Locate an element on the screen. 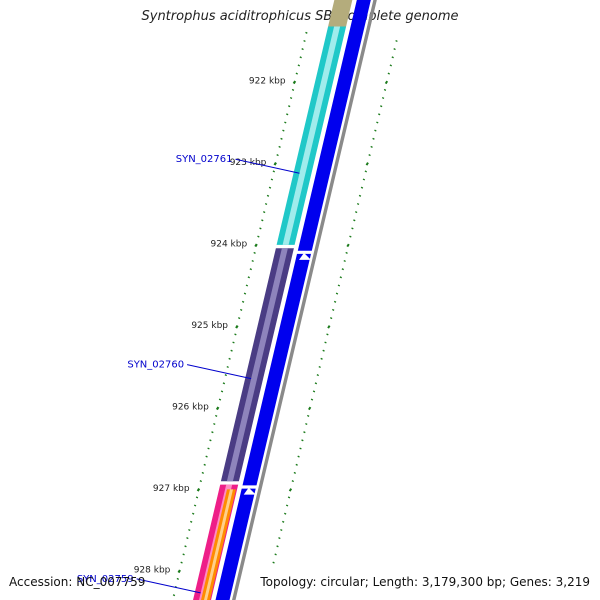  kbp-tick-label: 925 kbp is located at coordinates (209, 326).